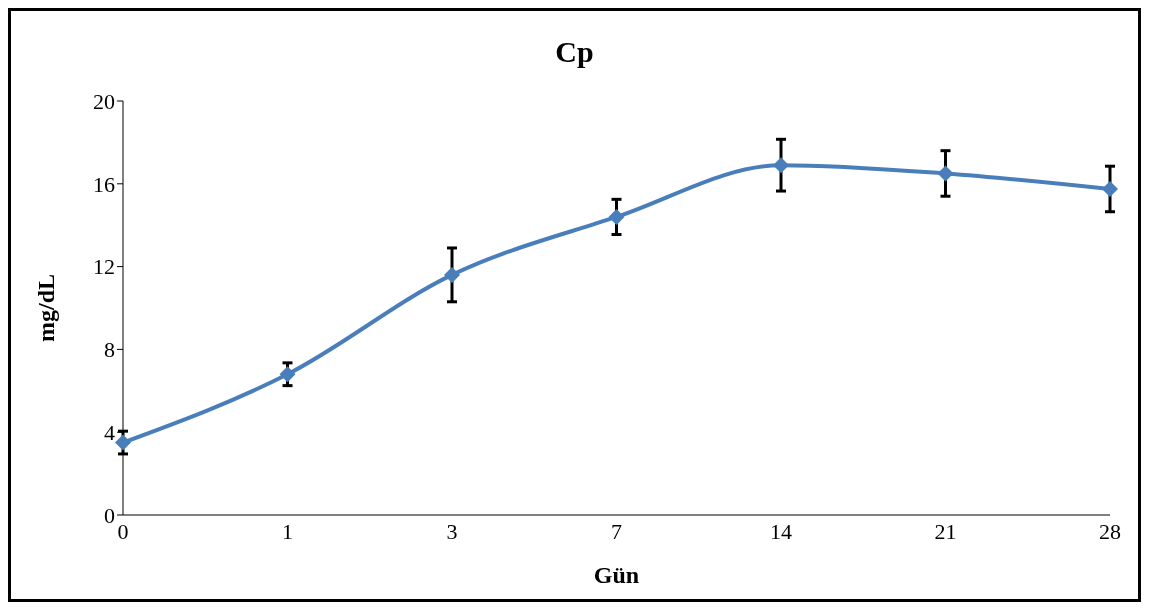  I want to click on x-tick-label: 21, so click(945, 531).